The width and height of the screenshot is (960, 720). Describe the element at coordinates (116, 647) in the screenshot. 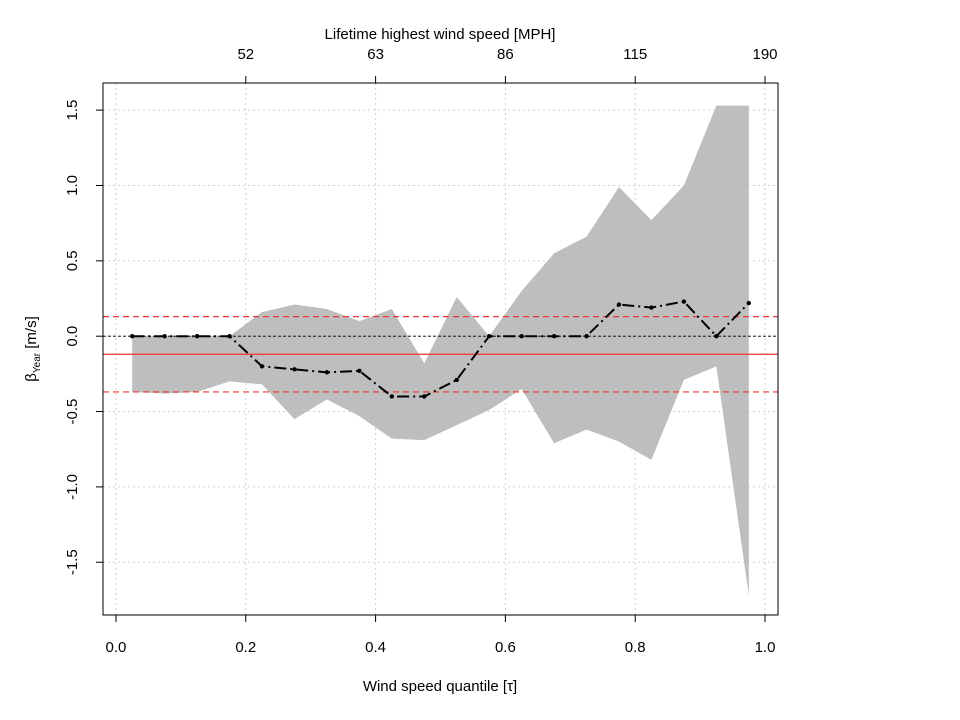

I see `x-tick-label: 0.0` at that location.